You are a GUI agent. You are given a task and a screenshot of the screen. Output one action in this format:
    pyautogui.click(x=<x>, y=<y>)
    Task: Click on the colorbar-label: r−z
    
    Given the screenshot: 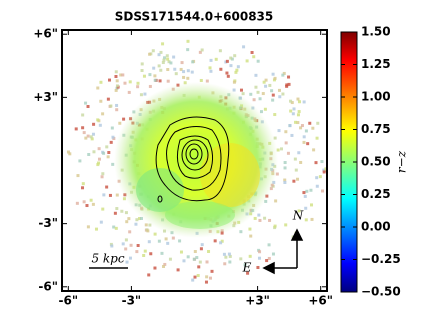 What is the action you would take?
    pyautogui.click(x=402, y=161)
    